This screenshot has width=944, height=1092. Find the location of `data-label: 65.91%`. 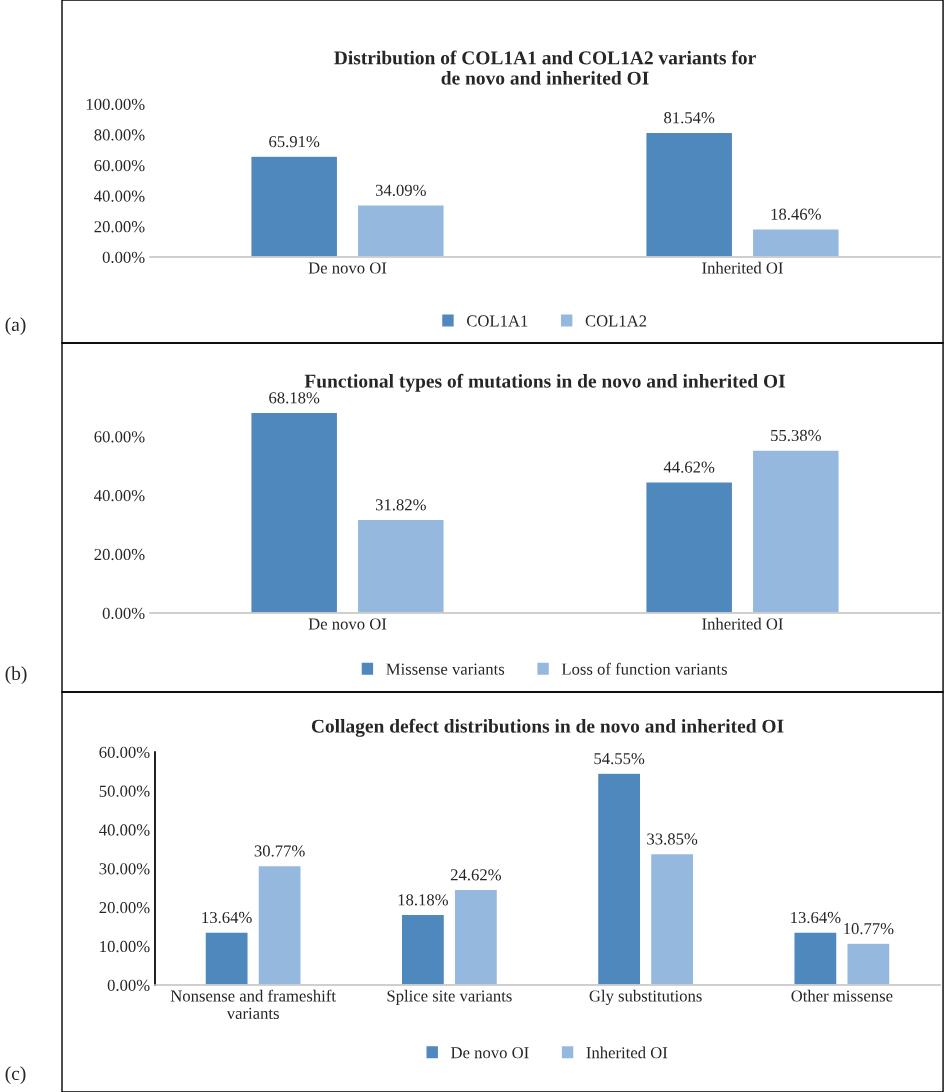

data-label: 65.91% is located at coordinates (294, 141).